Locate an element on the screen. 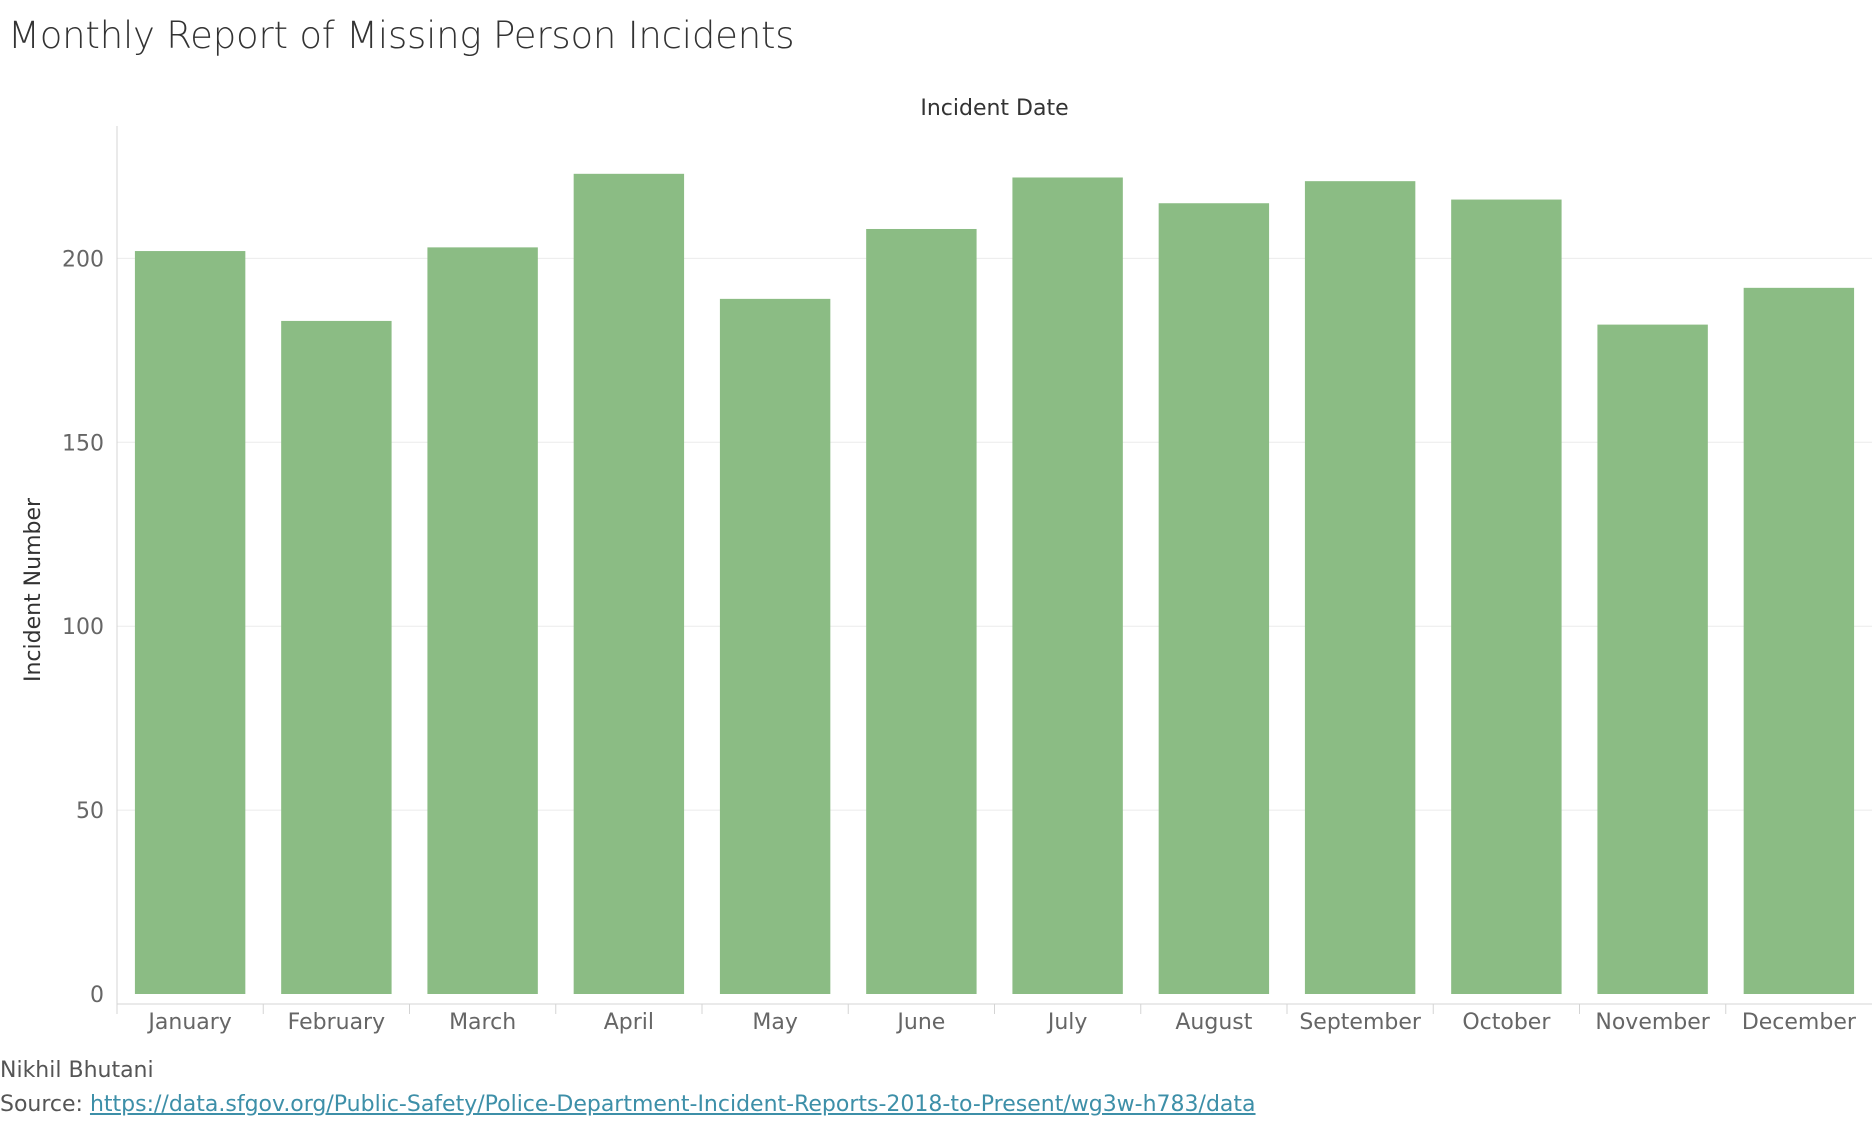 The width and height of the screenshot is (1872, 1122). x-tick-label-december: December is located at coordinates (1799, 1022).